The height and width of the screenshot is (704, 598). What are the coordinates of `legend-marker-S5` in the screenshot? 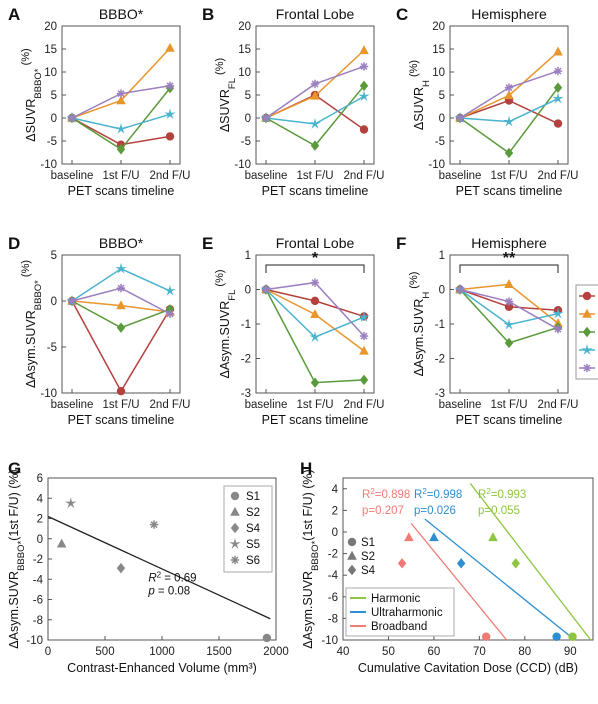 It's located at (587, 349).